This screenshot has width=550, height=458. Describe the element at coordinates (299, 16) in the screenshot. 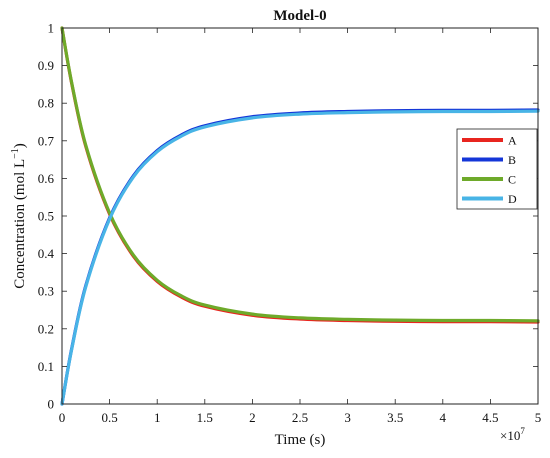

I see `chart-title: Model-0` at that location.